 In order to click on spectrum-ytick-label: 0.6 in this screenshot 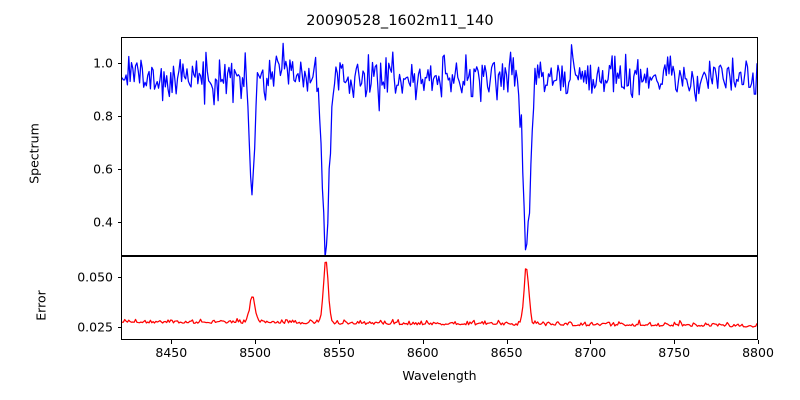, I will do `click(103, 169)`.